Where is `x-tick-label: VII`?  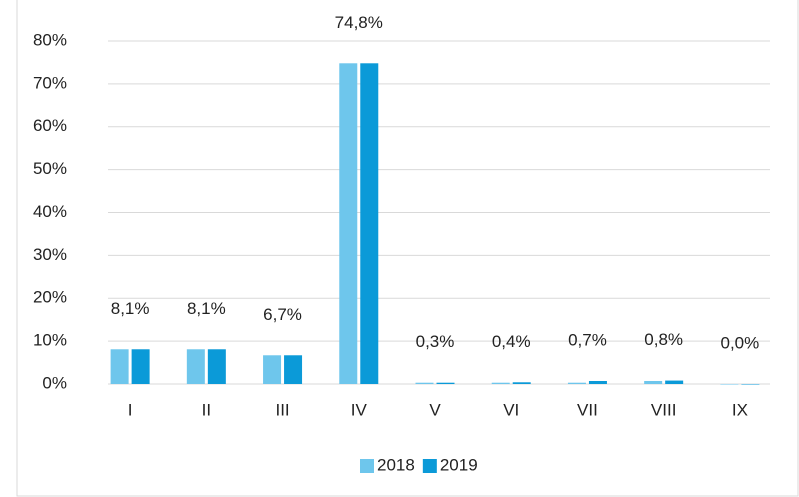
x-tick-label: VII is located at coordinates (587, 409).